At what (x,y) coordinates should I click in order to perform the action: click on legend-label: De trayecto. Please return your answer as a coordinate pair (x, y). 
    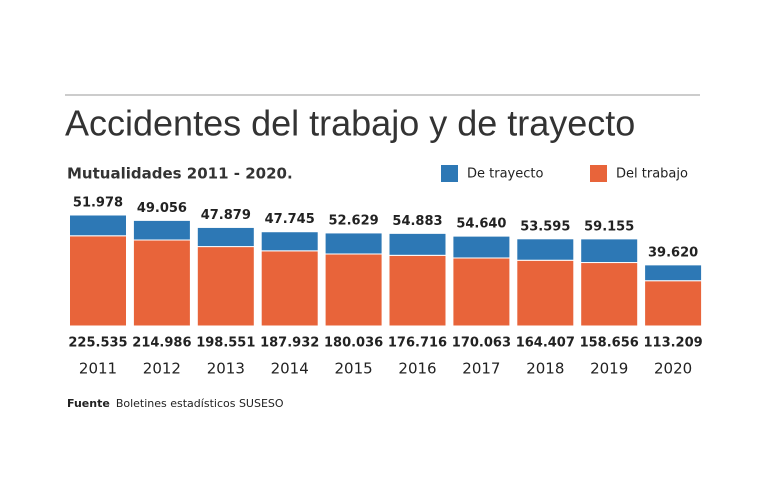
    Looking at the image, I should click on (505, 174).